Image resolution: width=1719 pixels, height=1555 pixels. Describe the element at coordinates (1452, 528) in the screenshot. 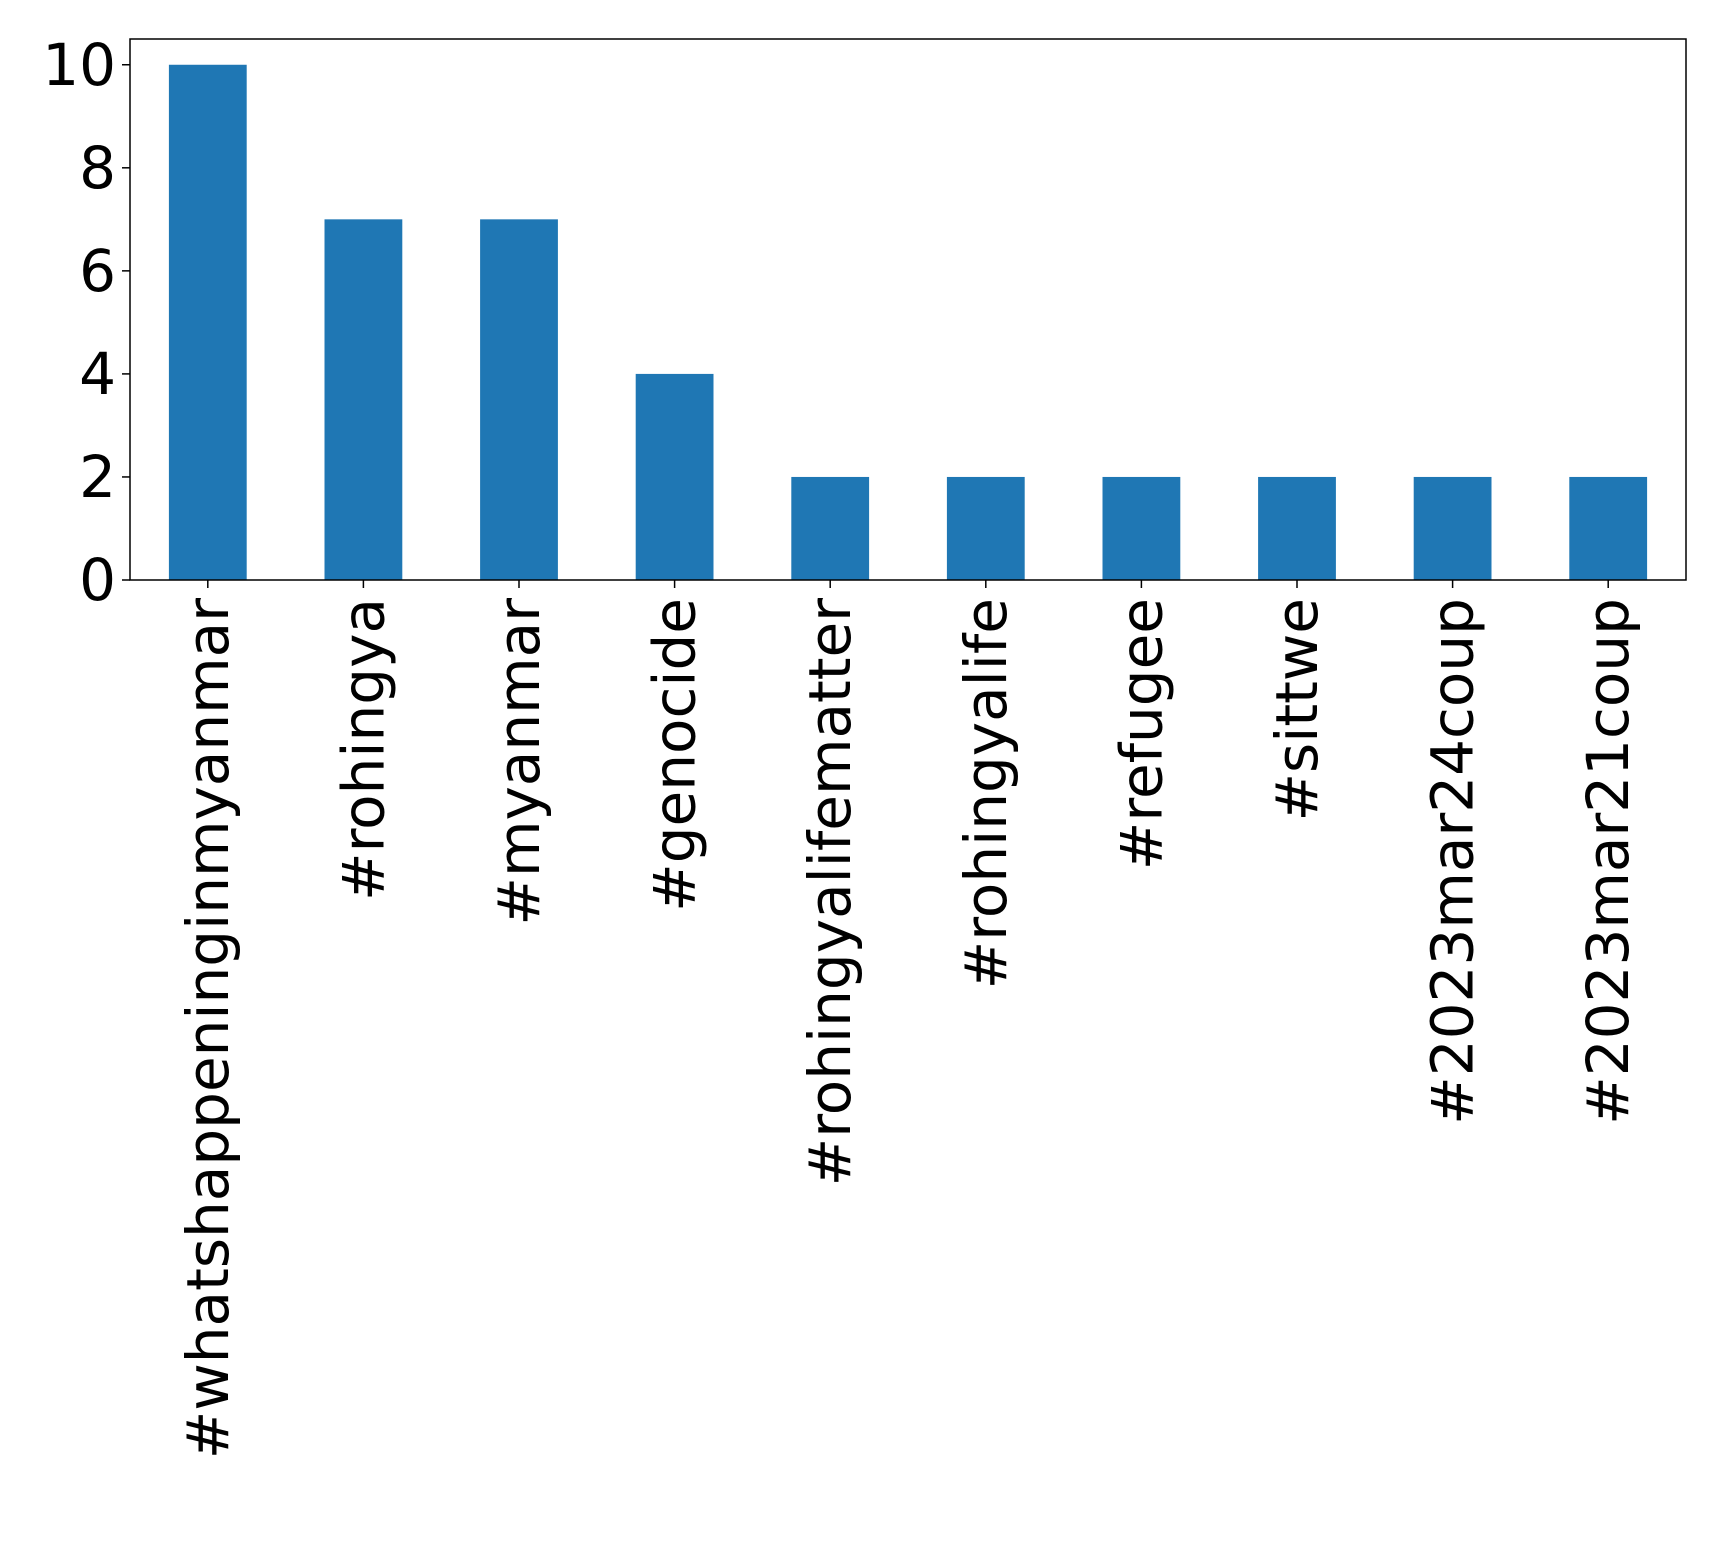

I see `bar-2023mar24coup` at that location.